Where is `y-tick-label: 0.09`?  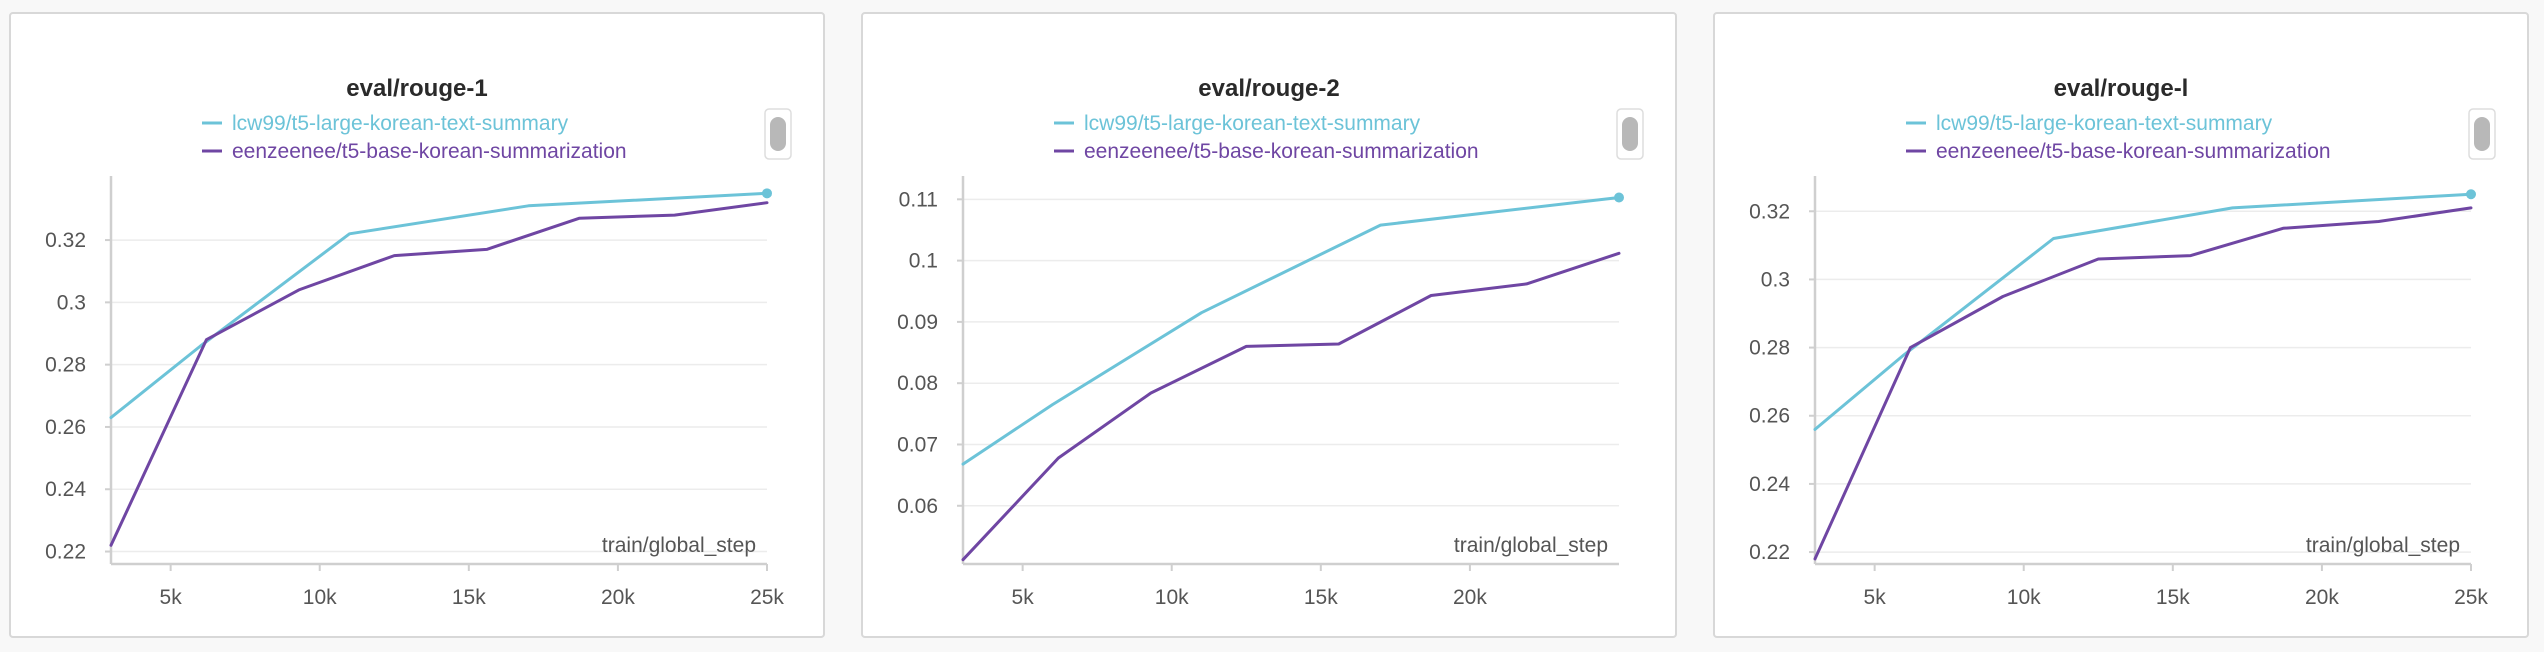 y-tick-label: 0.09 is located at coordinates (917, 322).